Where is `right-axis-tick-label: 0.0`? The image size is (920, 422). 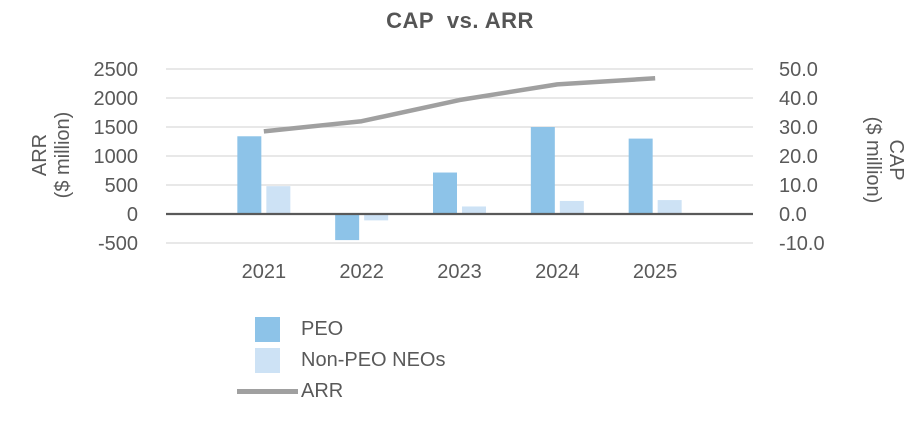
right-axis-tick-label: 0.0 is located at coordinates (793, 215).